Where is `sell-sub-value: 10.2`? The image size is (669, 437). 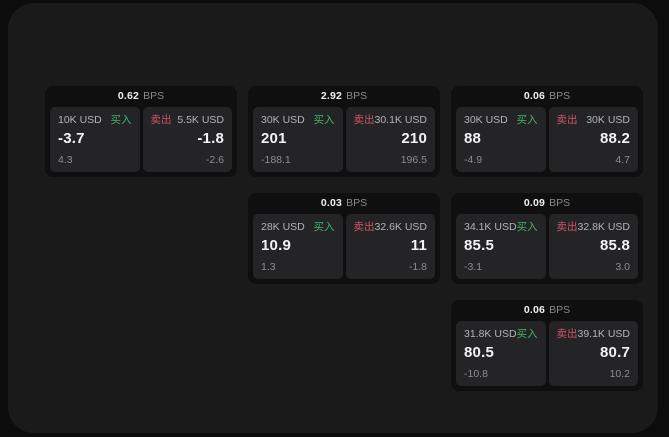 sell-sub-value: 10.2 is located at coordinates (619, 374).